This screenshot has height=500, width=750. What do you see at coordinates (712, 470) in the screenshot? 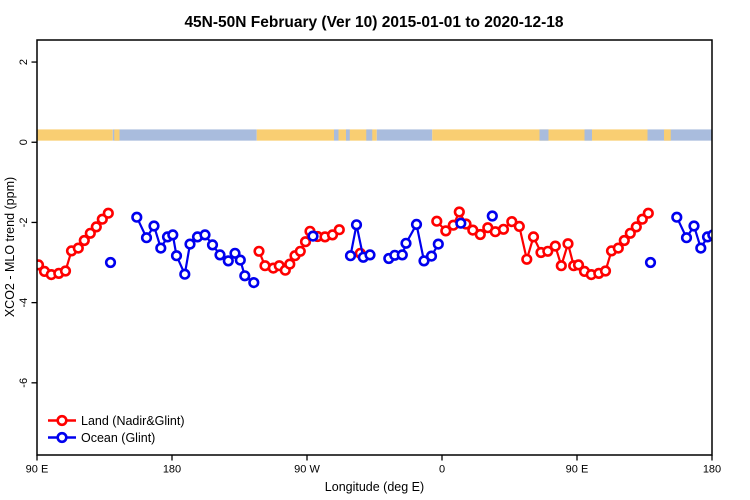
I see `x-tick-label: 180` at bounding box center [712, 470].